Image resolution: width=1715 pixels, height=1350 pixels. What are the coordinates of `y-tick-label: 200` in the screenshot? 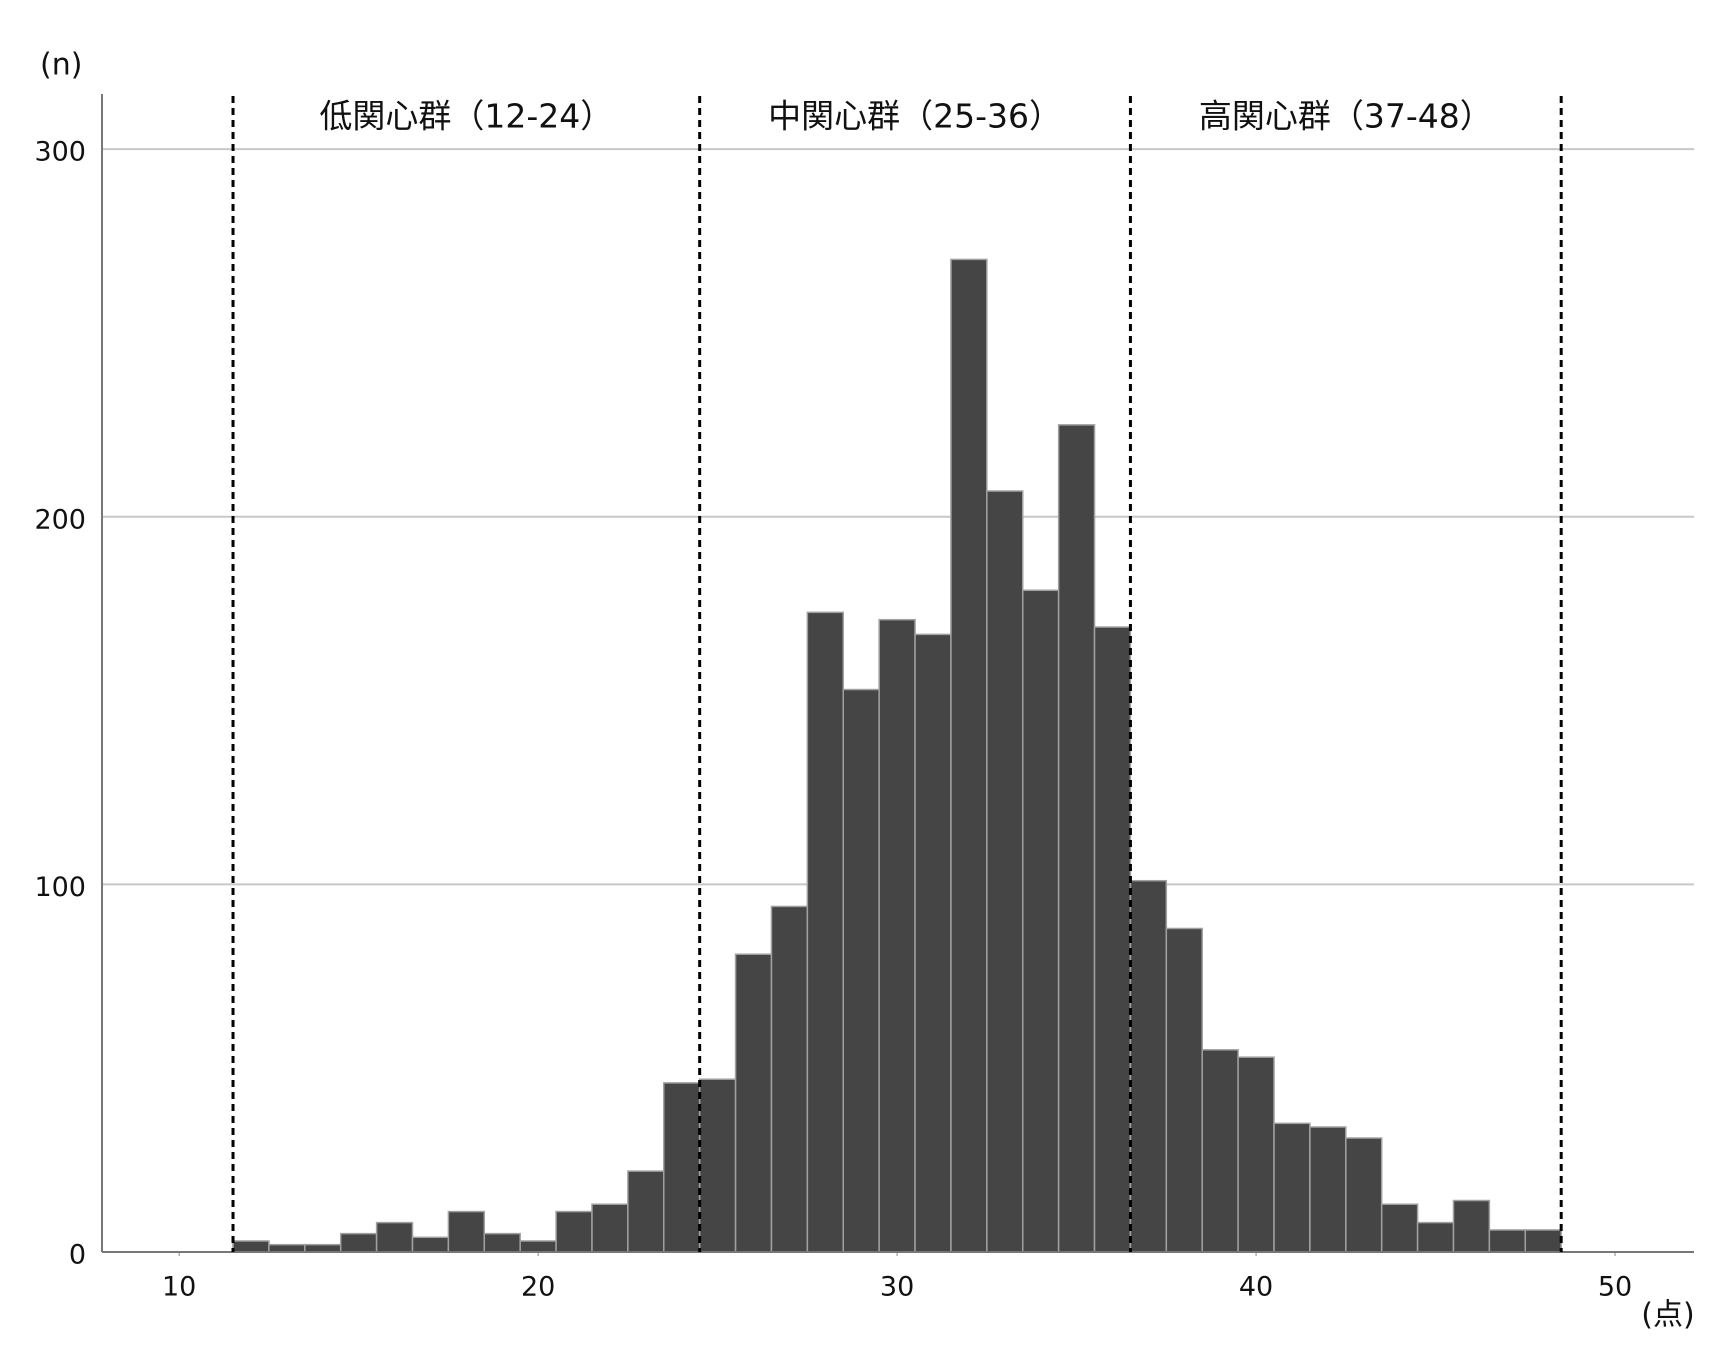 It's located at (60, 519).